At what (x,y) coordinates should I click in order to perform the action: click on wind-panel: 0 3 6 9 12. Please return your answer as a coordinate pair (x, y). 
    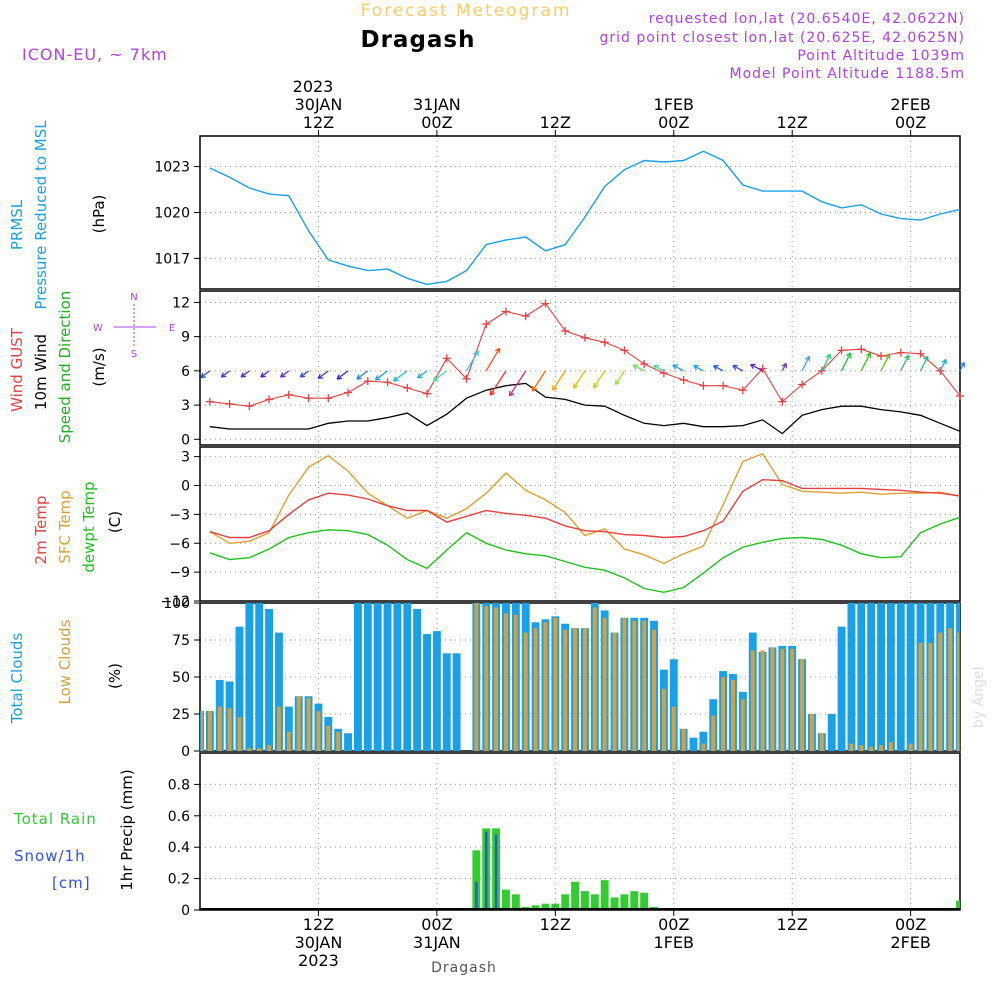
    Looking at the image, I should click on (569, 369).